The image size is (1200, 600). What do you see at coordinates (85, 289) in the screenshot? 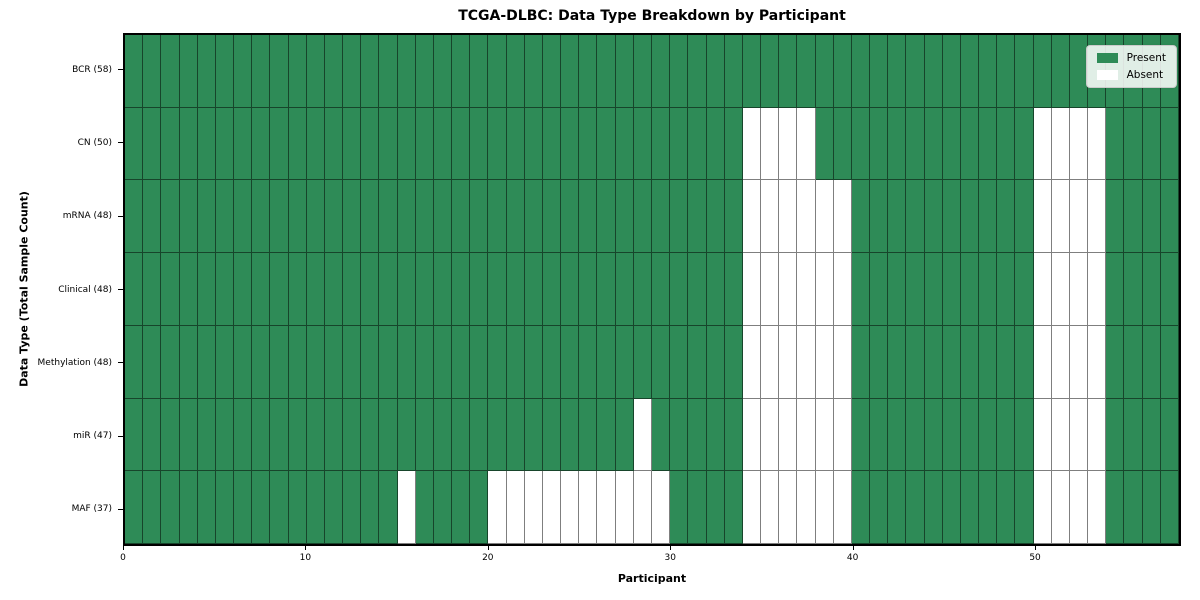
I see `y-tick-label: Clinical (48)` at bounding box center [85, 289].